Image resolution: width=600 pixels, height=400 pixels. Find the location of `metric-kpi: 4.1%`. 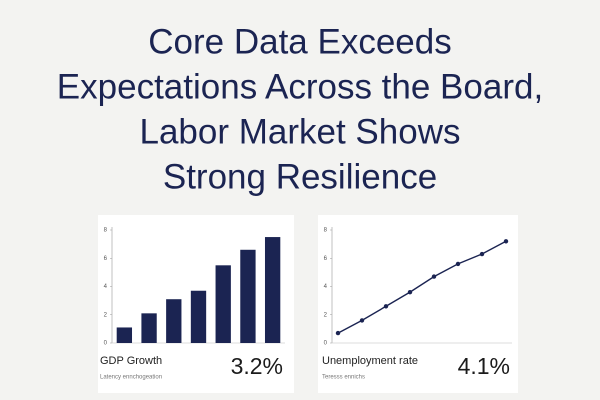

metric-kpi: 4.1% is located at coordinates (484, 366).